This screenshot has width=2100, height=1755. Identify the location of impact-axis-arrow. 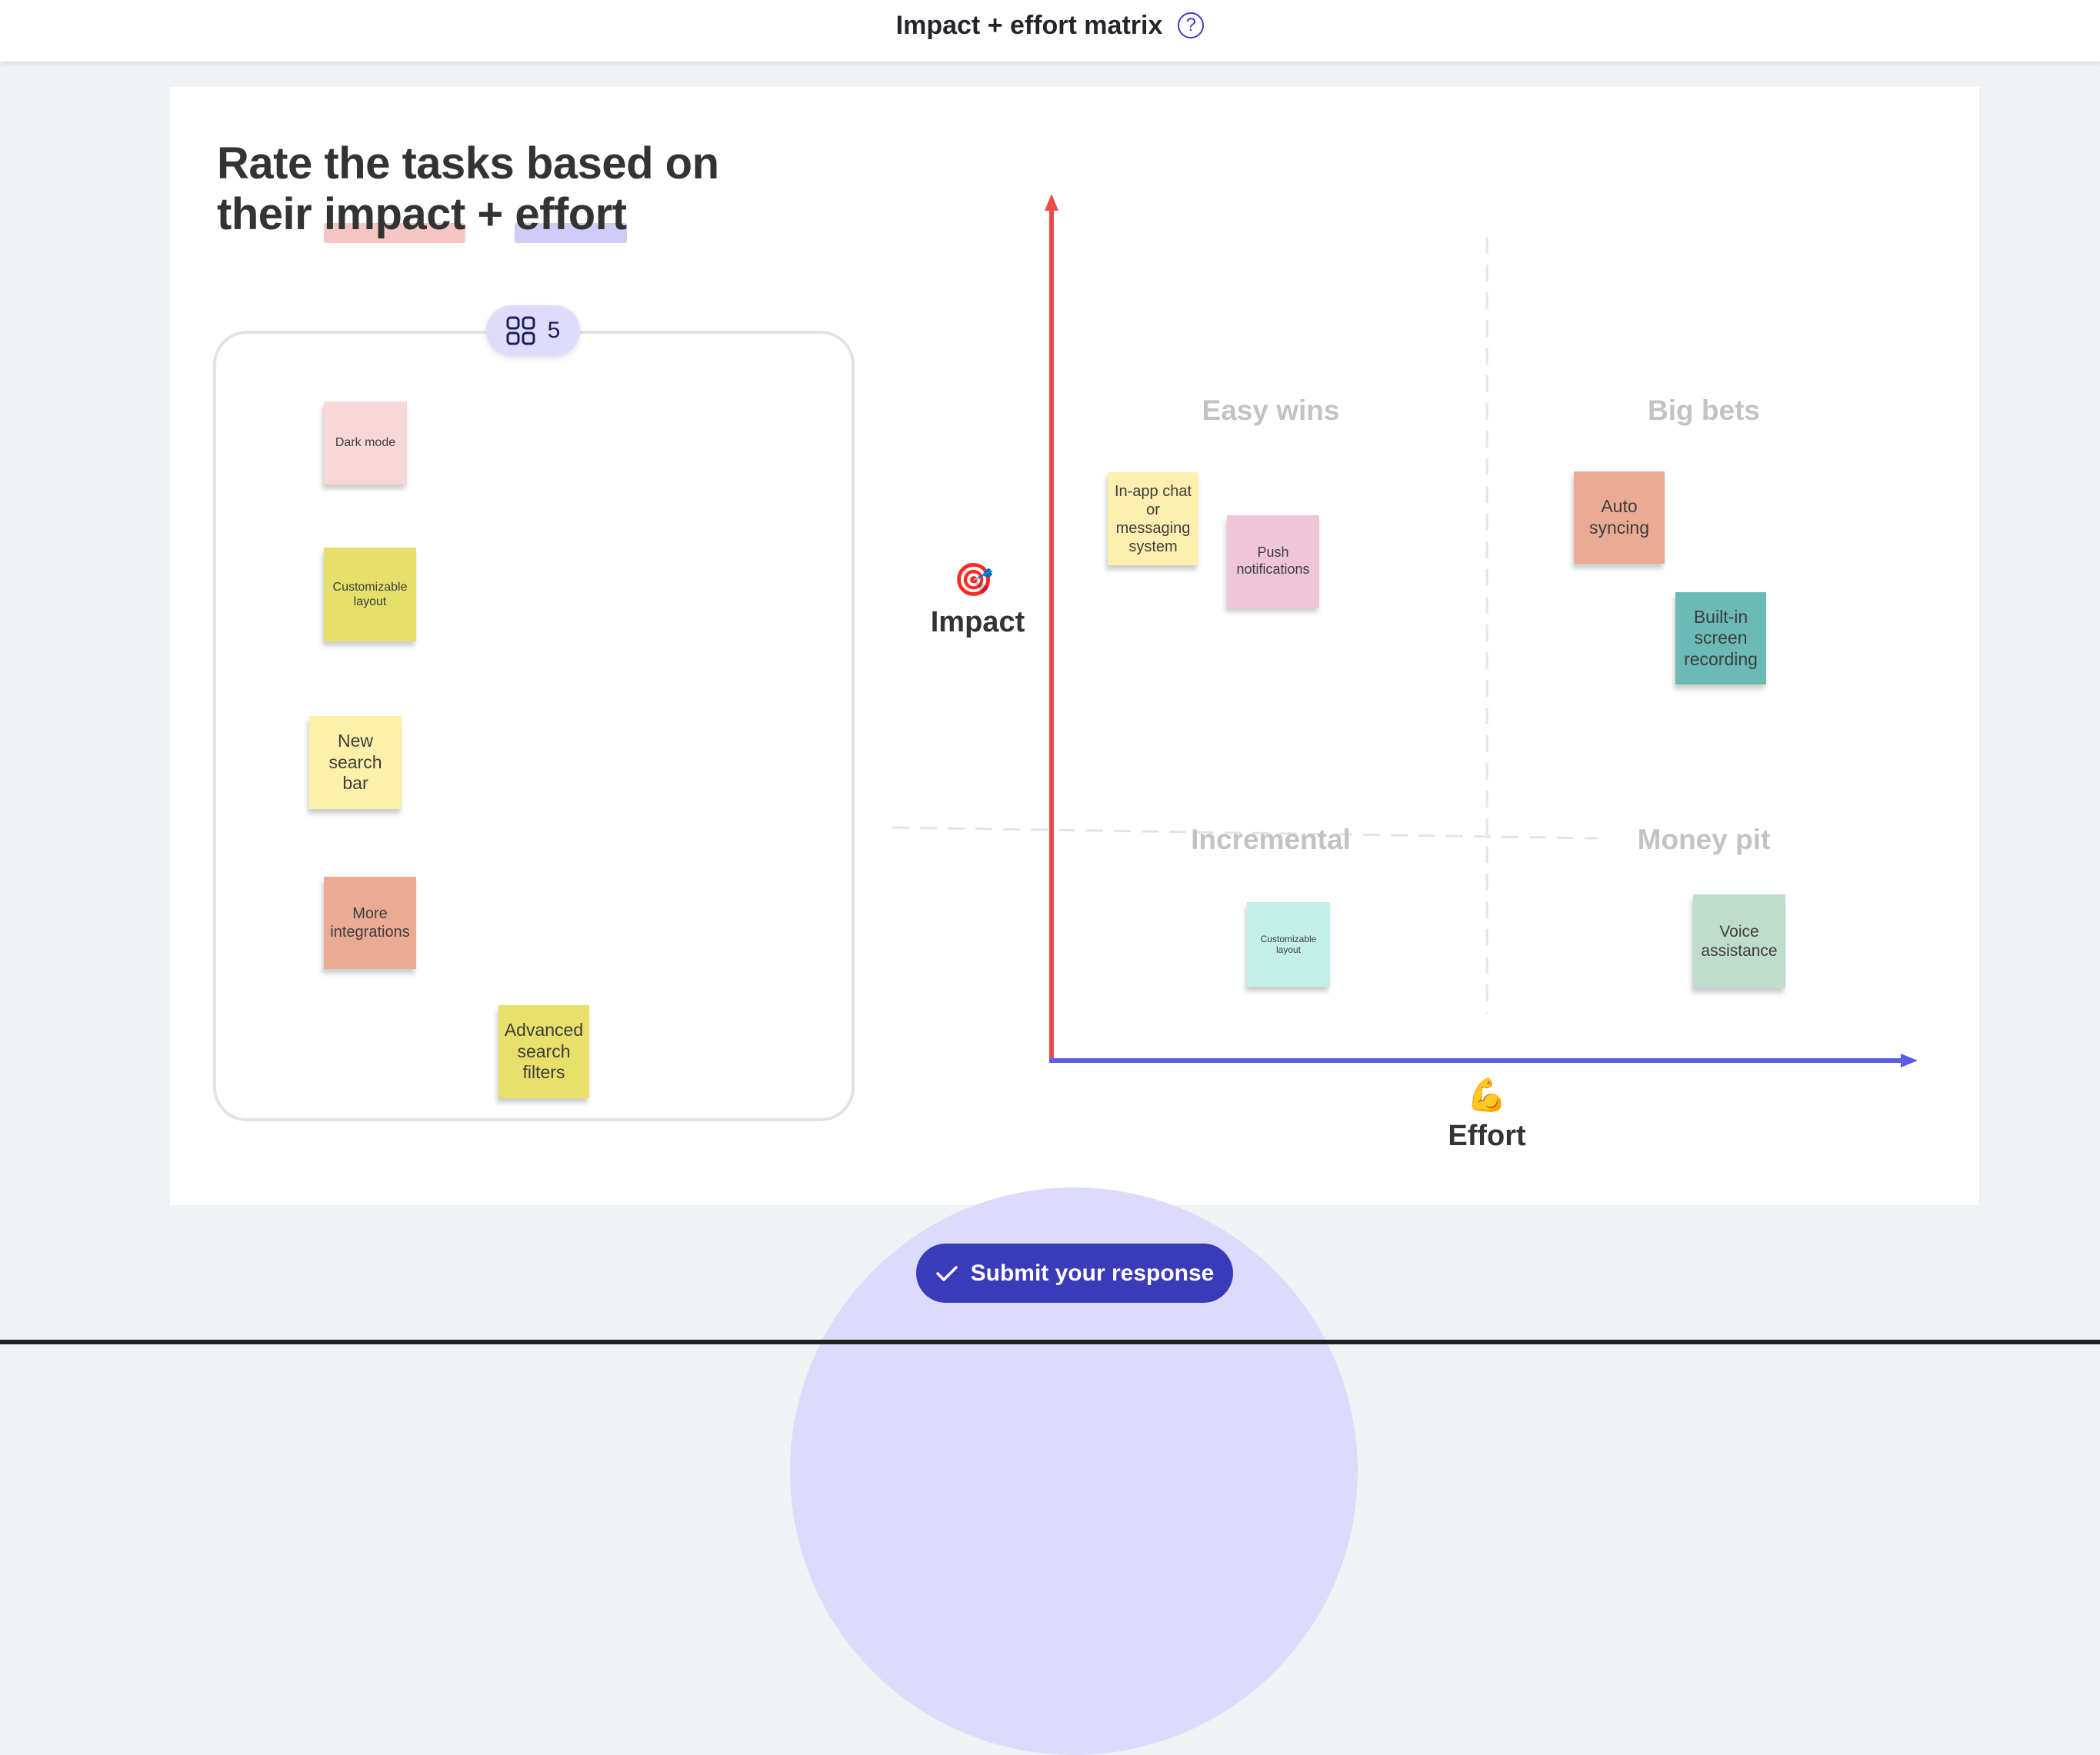
(1051, 202).